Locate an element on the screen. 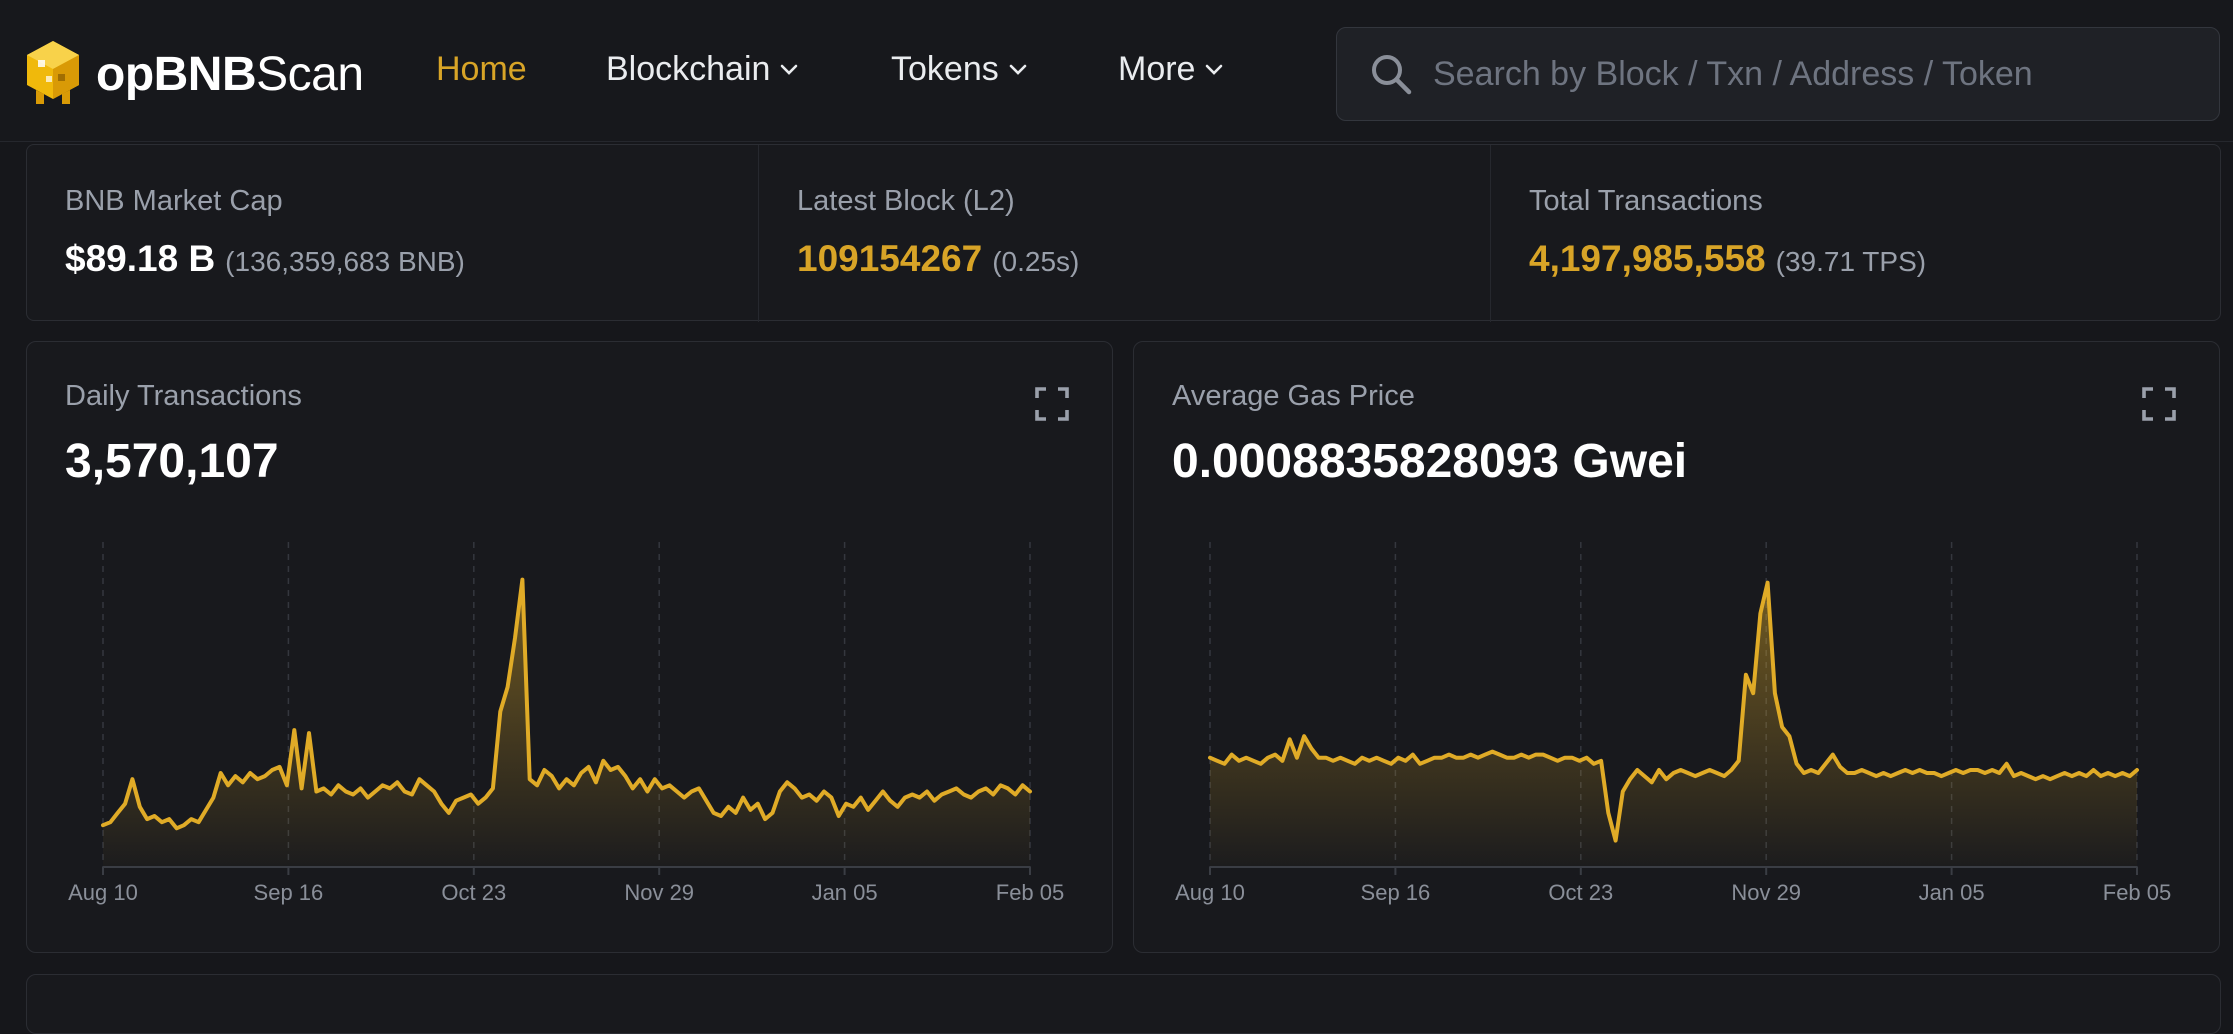 The image size is (2233, 1034). nav-blockchain-label: Blockchain is located at coordinates (688, 69).